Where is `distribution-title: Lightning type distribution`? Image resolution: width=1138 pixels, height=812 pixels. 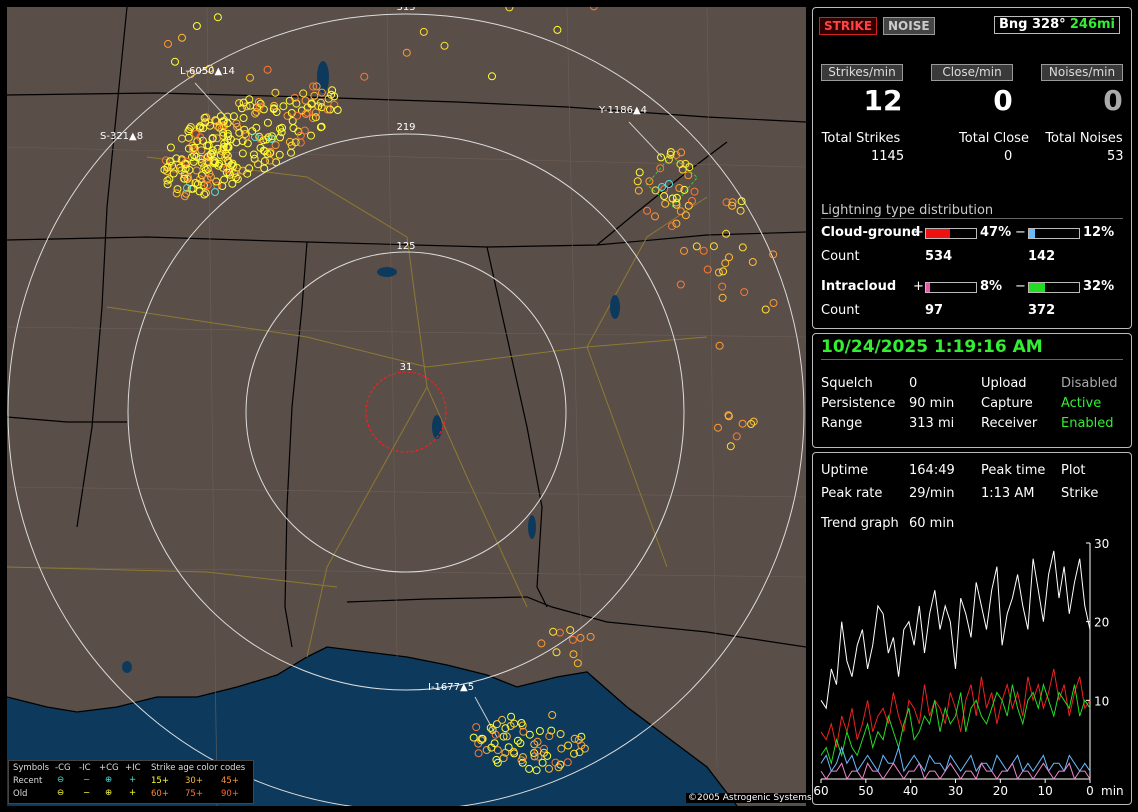 distribution-title: Lightning type distribution is located at coordinates (907, 210).